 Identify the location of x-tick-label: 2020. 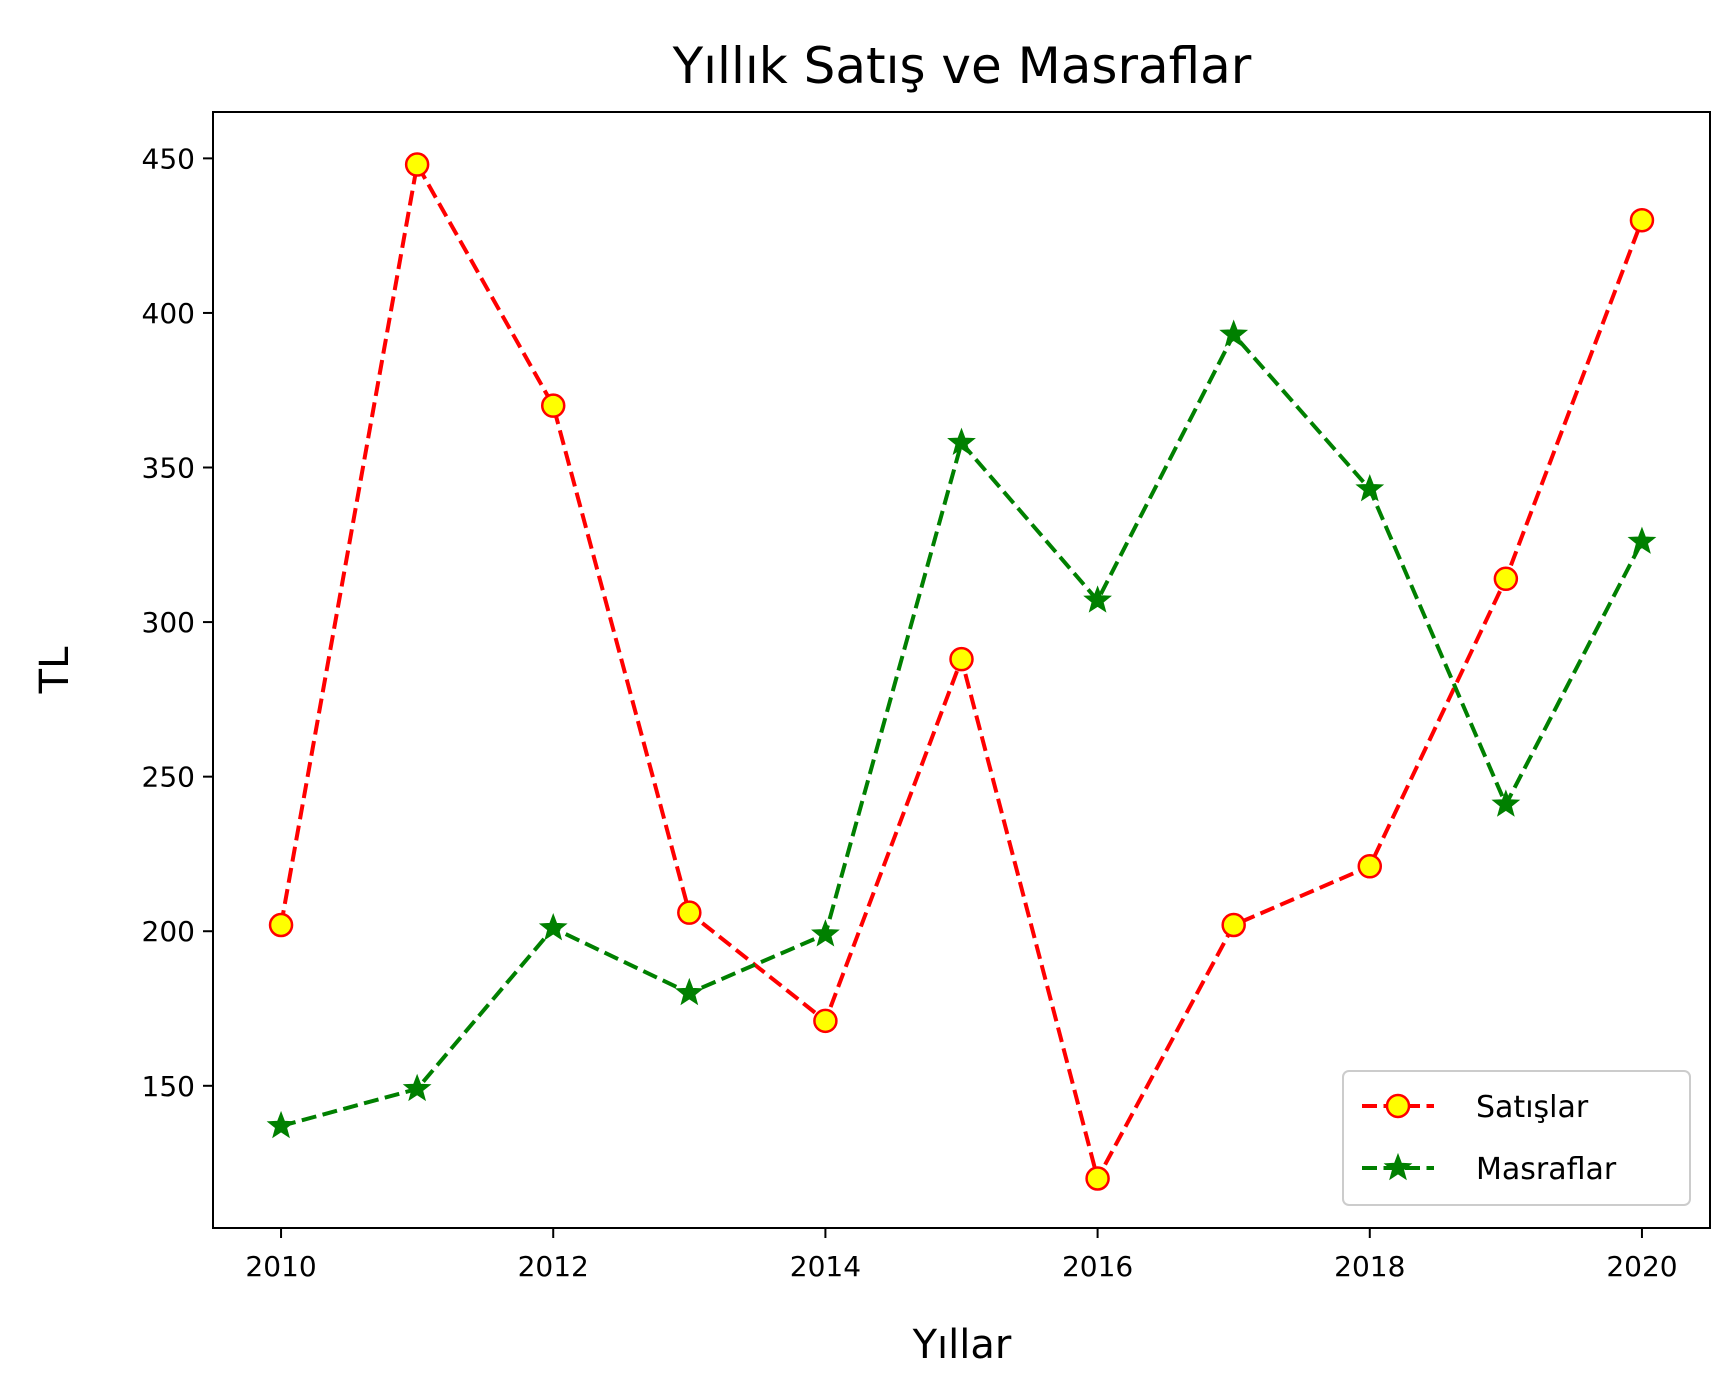
(1641, 1266).